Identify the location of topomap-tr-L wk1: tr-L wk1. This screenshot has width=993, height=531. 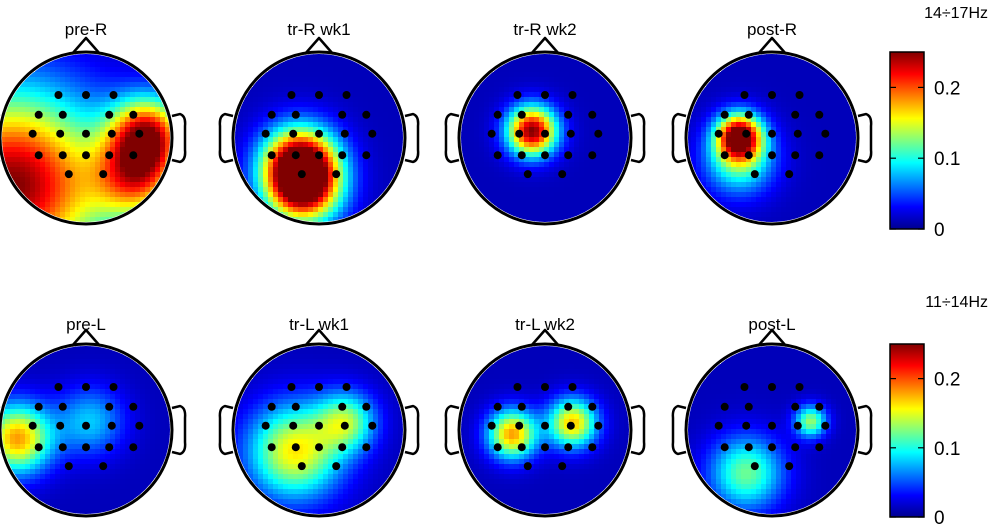
(319, 416).